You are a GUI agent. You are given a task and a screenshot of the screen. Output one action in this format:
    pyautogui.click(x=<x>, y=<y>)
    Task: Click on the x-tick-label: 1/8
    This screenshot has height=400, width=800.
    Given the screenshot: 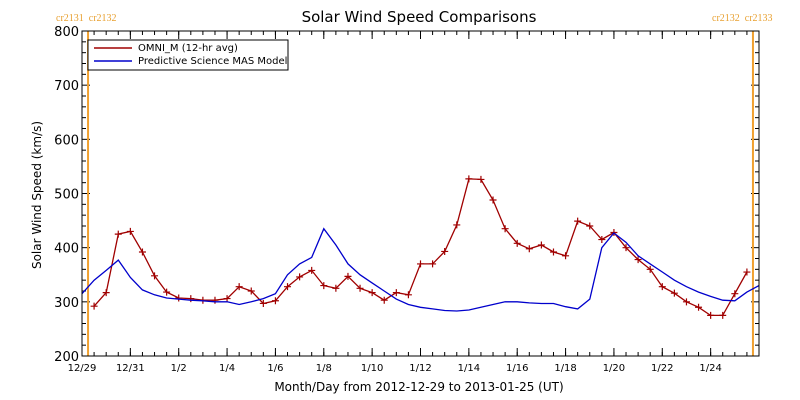 What is the action you would take?
    pyautogui.click(x=324, y=368)
    